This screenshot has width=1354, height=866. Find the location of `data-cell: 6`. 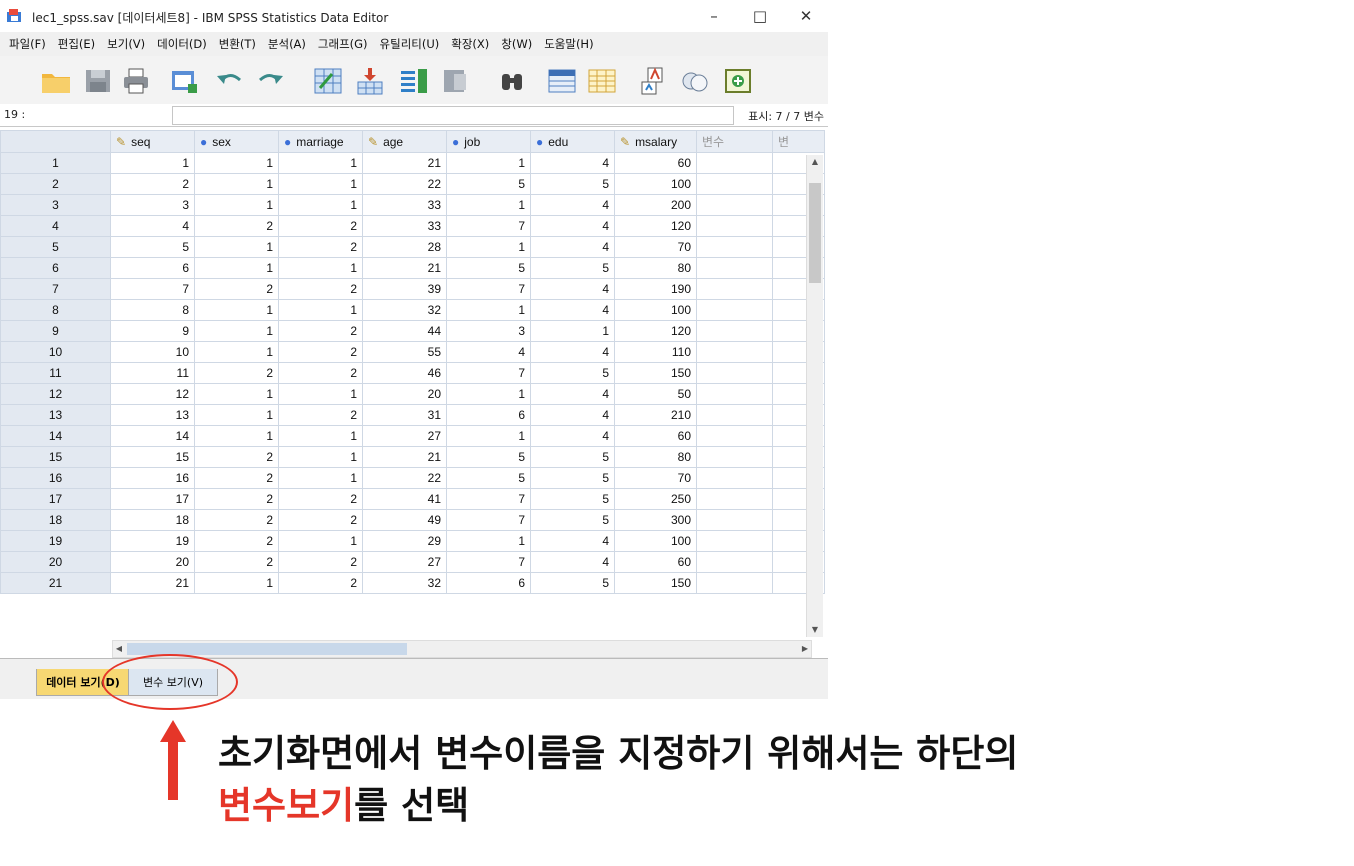

data-cell: 6 is located at coordinates (488, 583).